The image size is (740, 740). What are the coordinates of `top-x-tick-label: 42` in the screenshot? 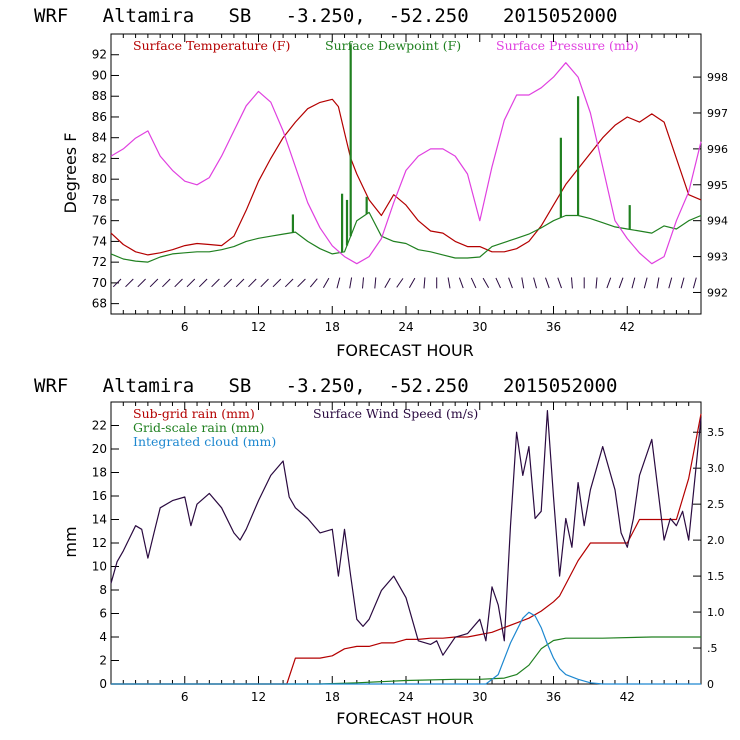 It's located at (627, 327).